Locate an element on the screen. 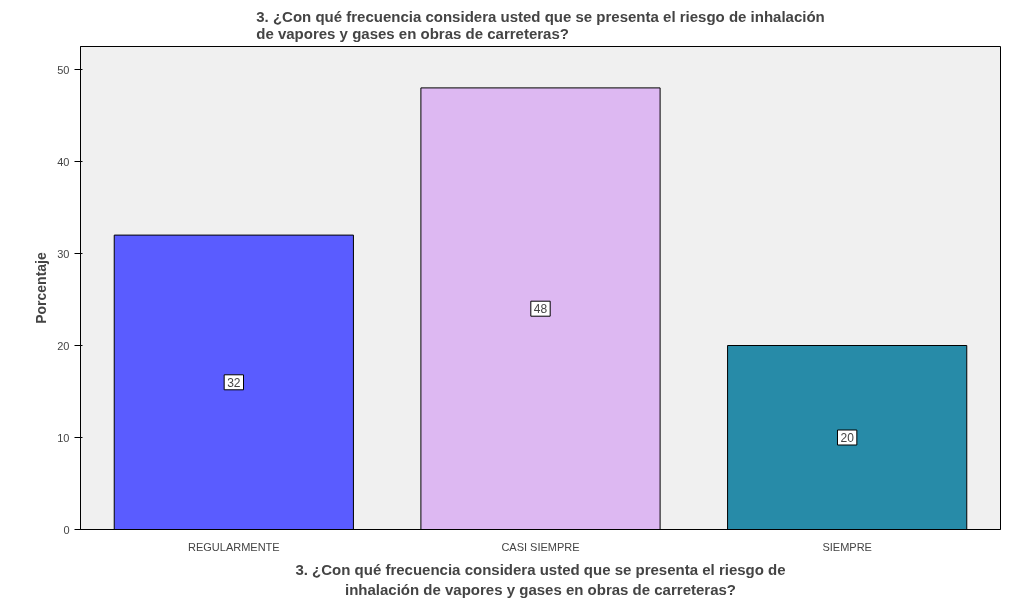 The width and height of the screenshot is (1022, 607). y-tick-label: 0 is located at coordinates (66, 529).